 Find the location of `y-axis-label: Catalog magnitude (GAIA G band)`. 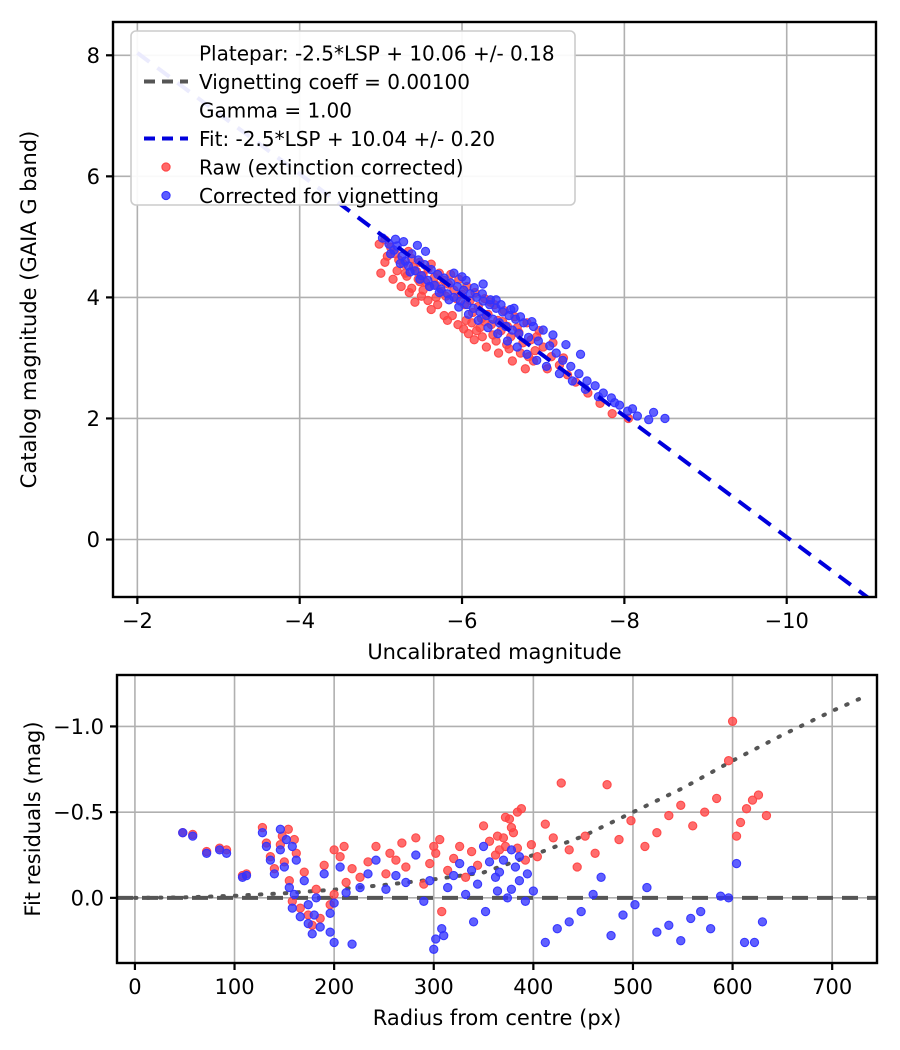

y-axis-label: Catalog magnitude (GAIA G band) is located at coordinates (29, 310).